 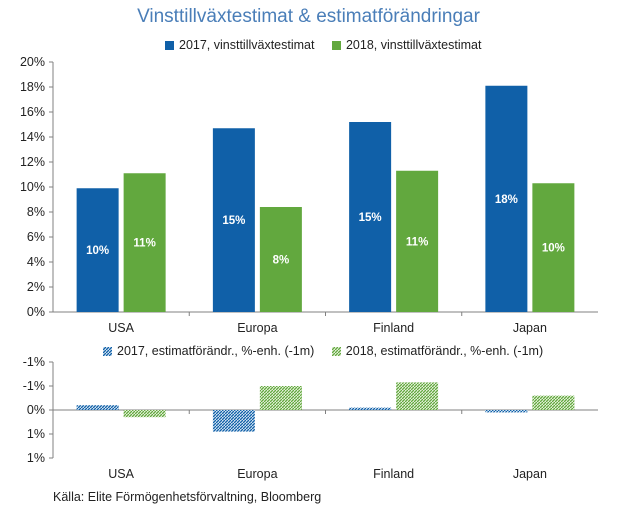 What do you see at coordinates (32, 162) in the screenshot?
I see `y-tick-label: 12%` at bounding box center [32, 162].